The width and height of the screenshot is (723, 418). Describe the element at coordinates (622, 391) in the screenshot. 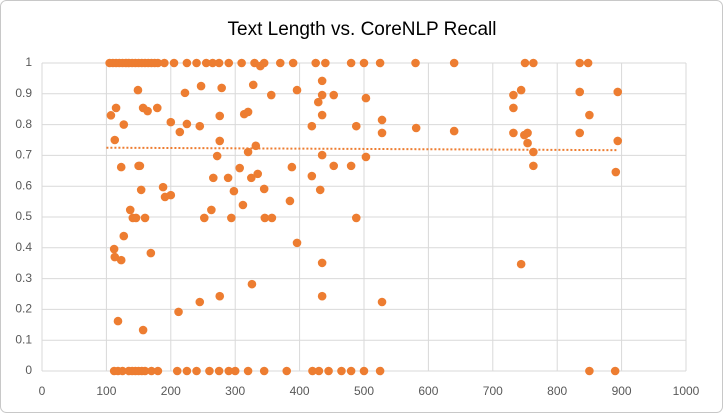

I see `x-tick-label: 900` at that location.